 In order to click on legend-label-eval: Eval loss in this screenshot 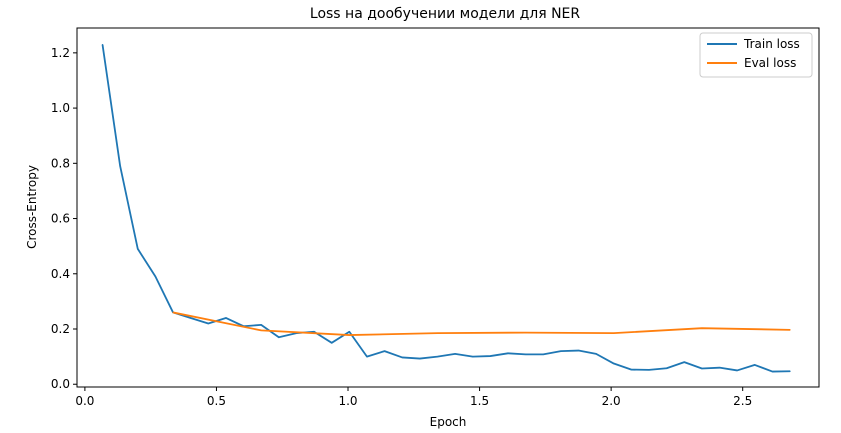, I will do `click(770, 63)`.